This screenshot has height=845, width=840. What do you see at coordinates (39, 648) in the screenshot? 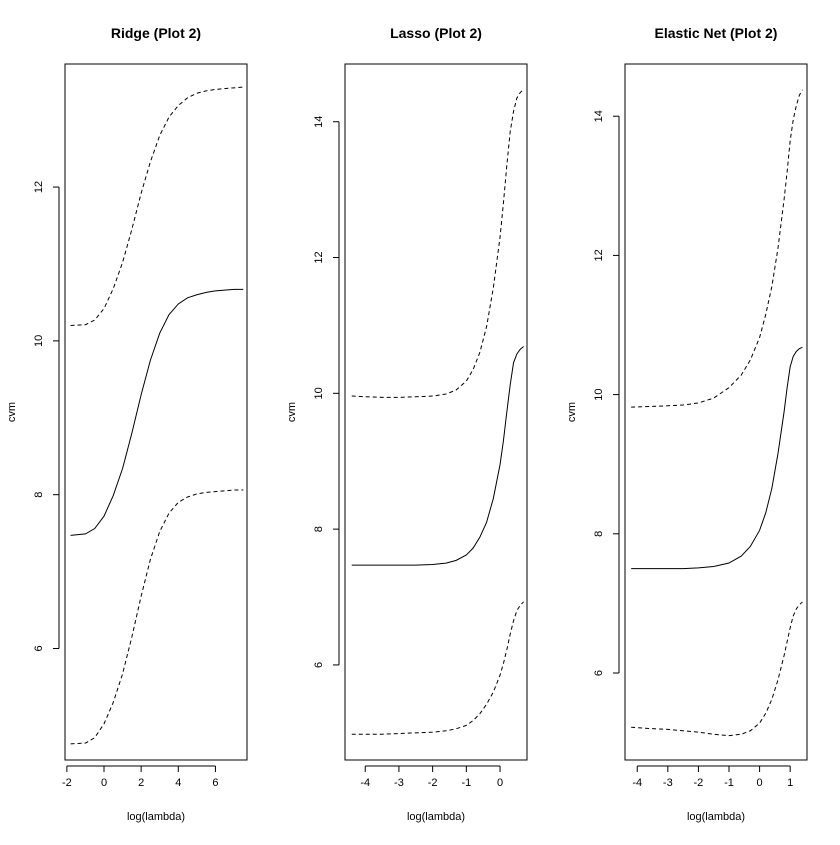
I see `panel-1-y-tick-label-6: 6` at bounding box center [39, 648].